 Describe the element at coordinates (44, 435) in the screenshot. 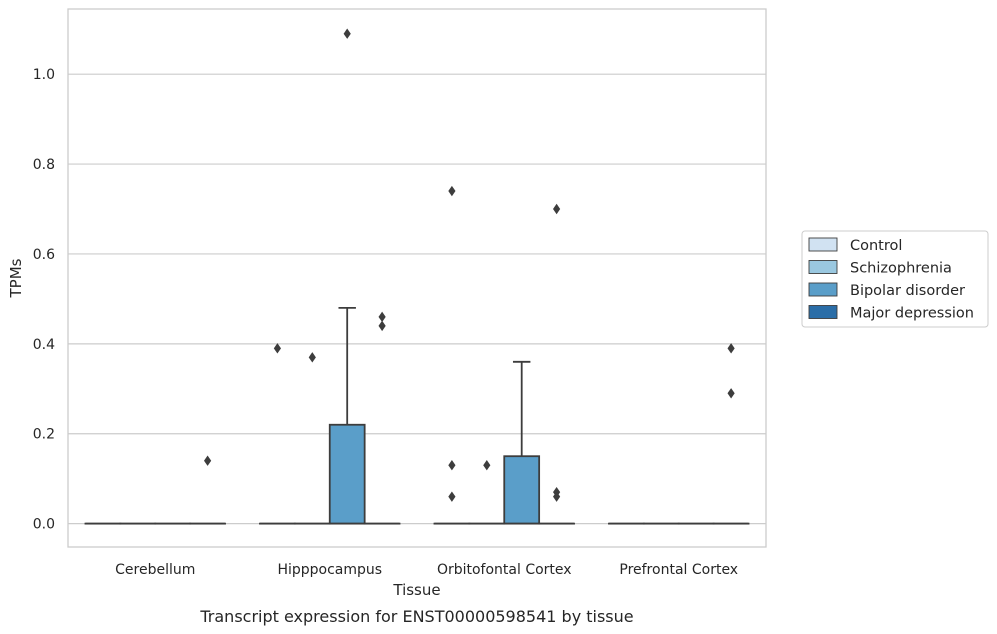

I see `y-tick-label: 0.2` at that location.